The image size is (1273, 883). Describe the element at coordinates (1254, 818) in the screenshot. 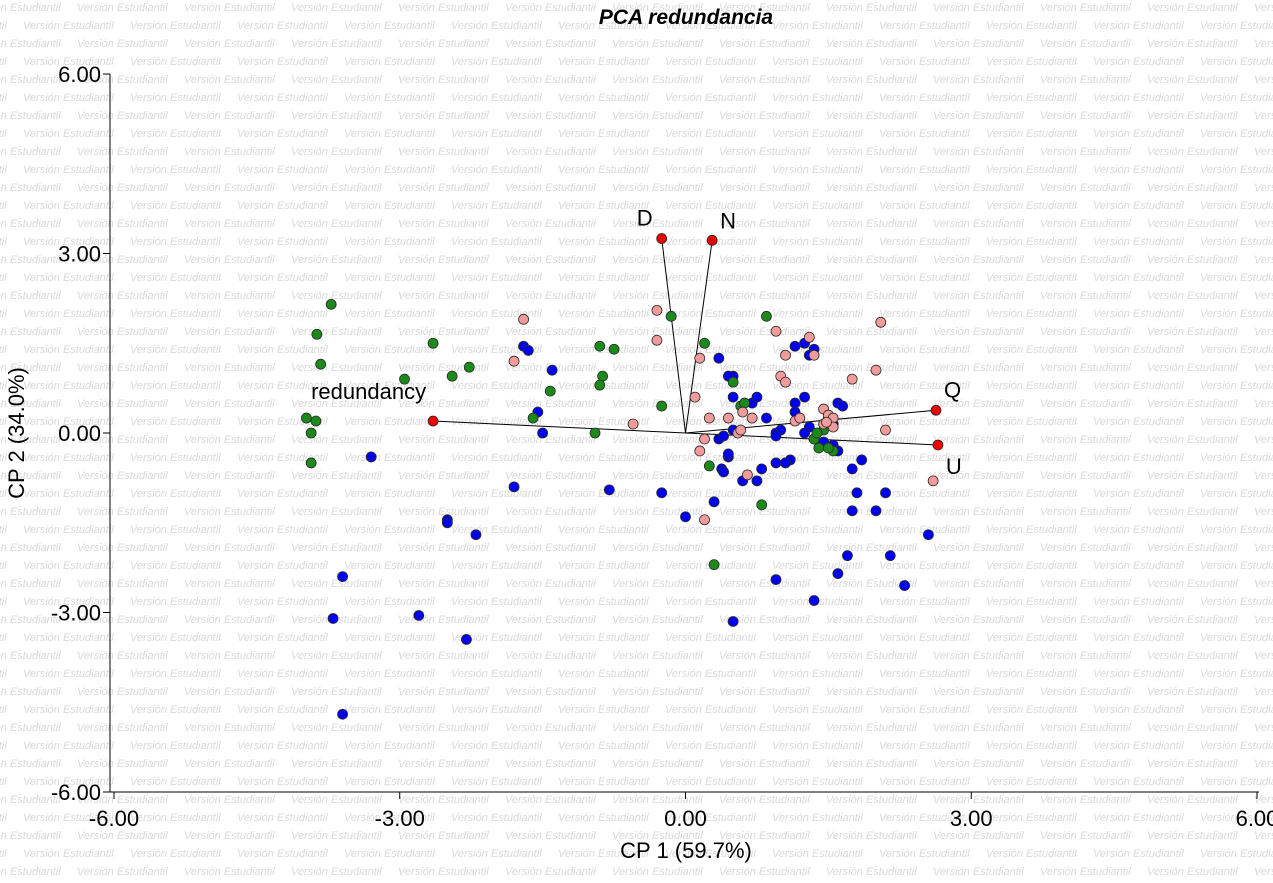

I see `x-tick-label: 6.00` at that location.